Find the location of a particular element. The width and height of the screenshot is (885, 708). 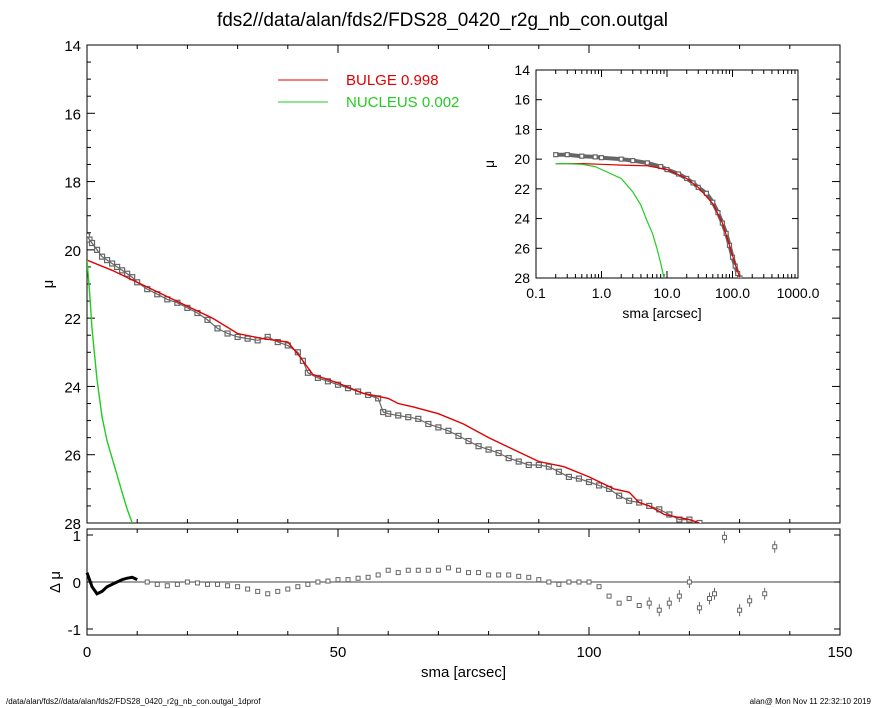

resid-xtick-label: 0 is located at coordinates (87, 652).